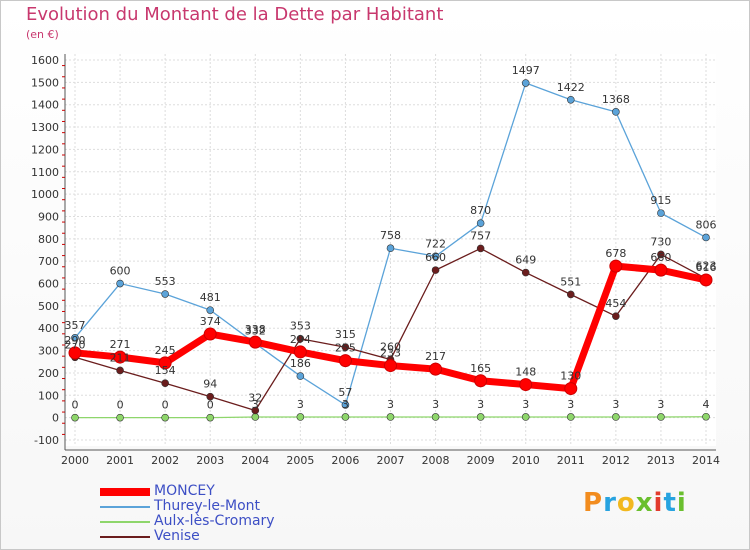  I want to click on legend-label: Venise, so click(177, 536).